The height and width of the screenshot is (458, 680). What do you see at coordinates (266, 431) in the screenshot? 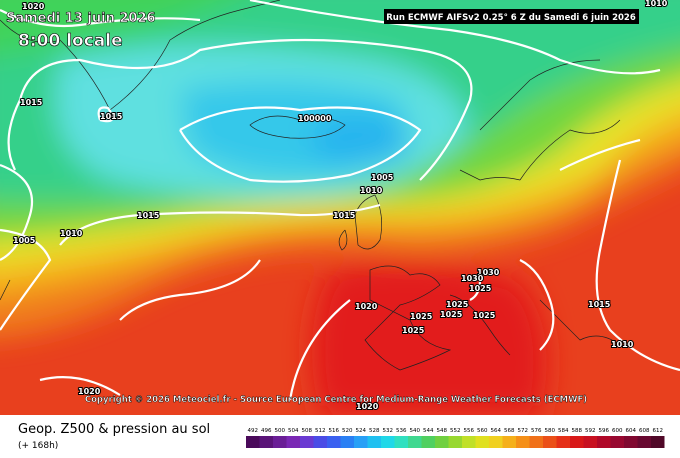
I see `scale-label: 496` at bounding box center [266, 431].